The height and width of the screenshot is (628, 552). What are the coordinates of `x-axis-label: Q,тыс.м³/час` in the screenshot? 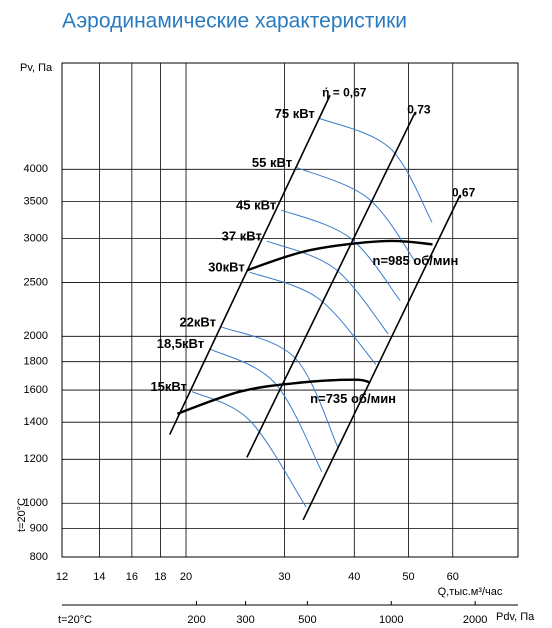 It's located at (470, 592).